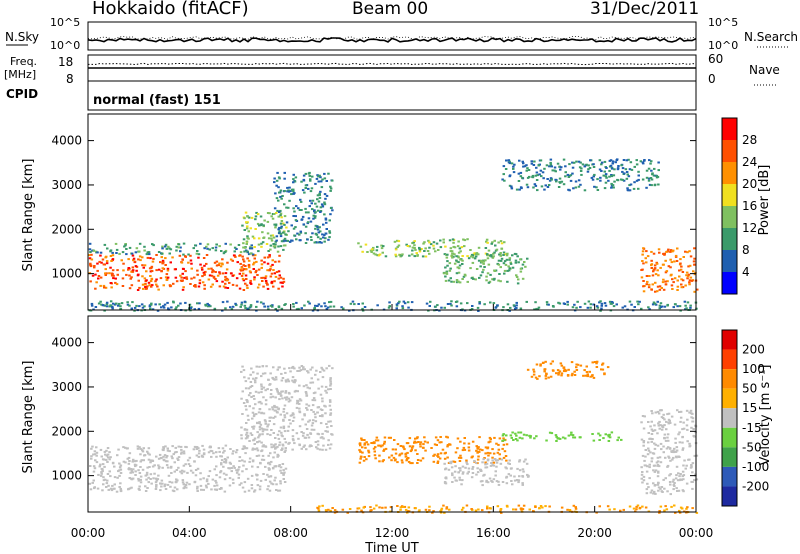 The width and height of the screenshot is (800, 554). What do you see at coordinates (755, 486) in the screenshot?
I see `colorbar-tick-label: -200` at bounding box center [755, 486].